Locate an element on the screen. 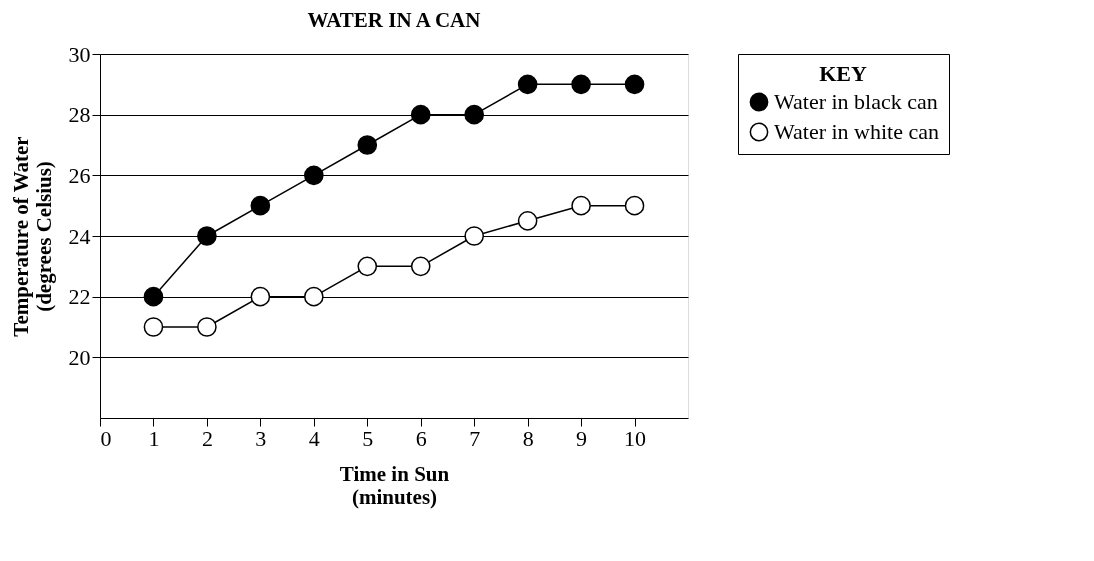  y-axis-title: Temperature of Water (degrees Celsius) is located at coordinates (32, 236).